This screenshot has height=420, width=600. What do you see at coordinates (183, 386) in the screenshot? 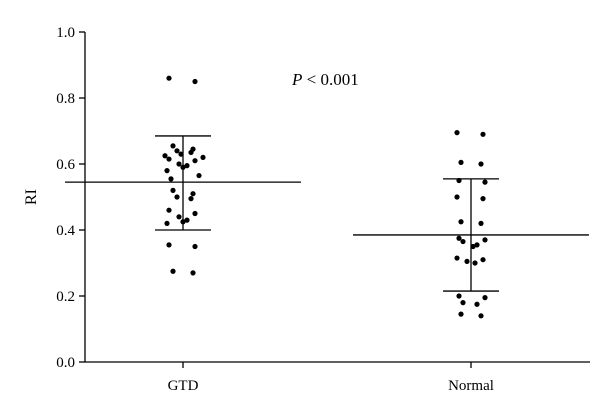
I see `x-tick-label: GTD` at bounding box center [183, 386].